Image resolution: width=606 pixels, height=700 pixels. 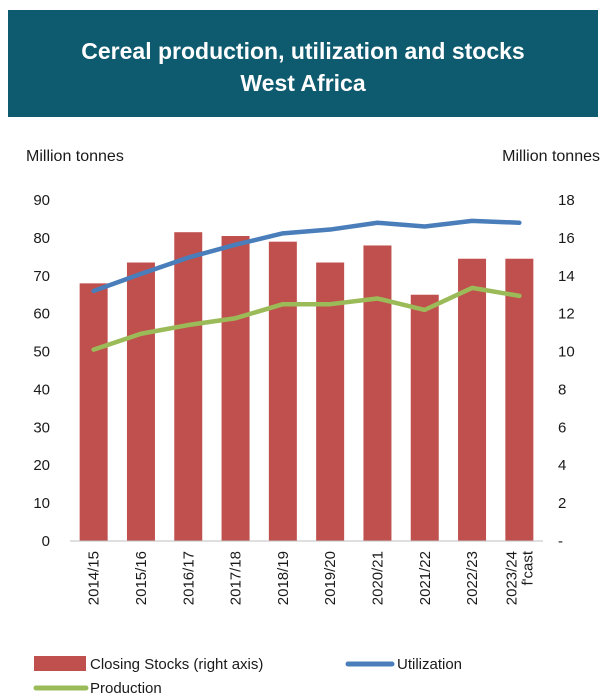 I want to click on left-axis-tick-label: 0, so click(x=46, y=541).